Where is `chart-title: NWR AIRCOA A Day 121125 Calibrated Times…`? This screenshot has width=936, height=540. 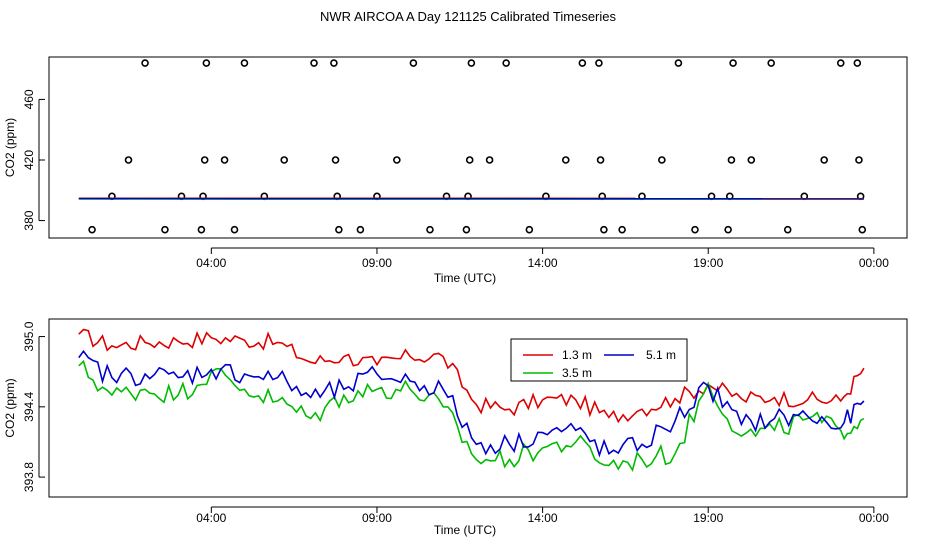 chart-title: NWR AIRCOA A Day 121125 Calibrated Times… is located at coordinates (468, 16).